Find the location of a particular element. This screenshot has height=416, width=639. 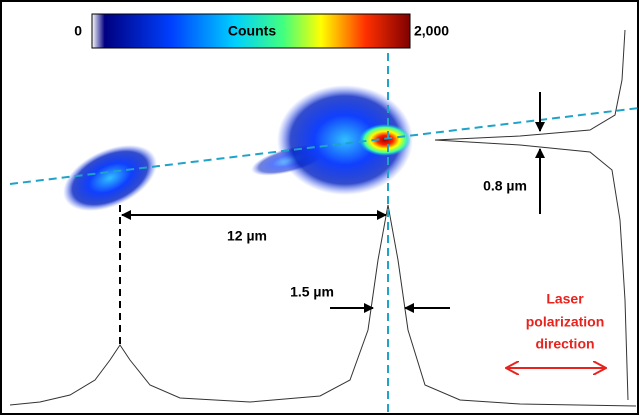

label-line: Laser is located at coordinates (565, 299).